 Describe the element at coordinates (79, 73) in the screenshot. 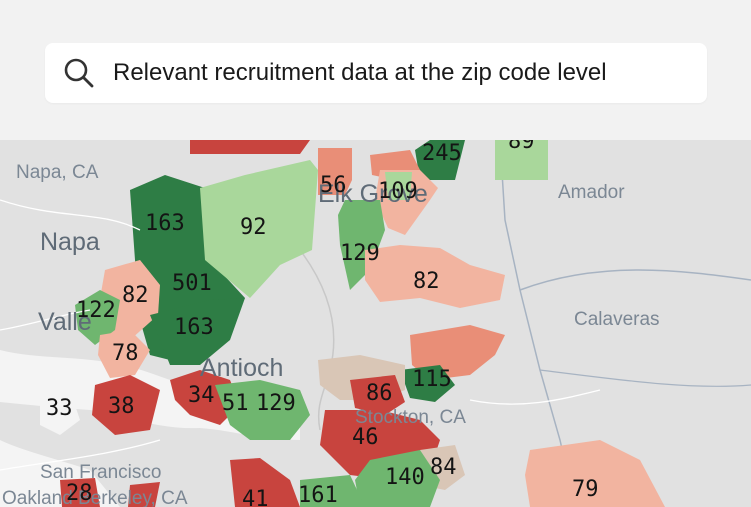

I see `search-icon` at that location.